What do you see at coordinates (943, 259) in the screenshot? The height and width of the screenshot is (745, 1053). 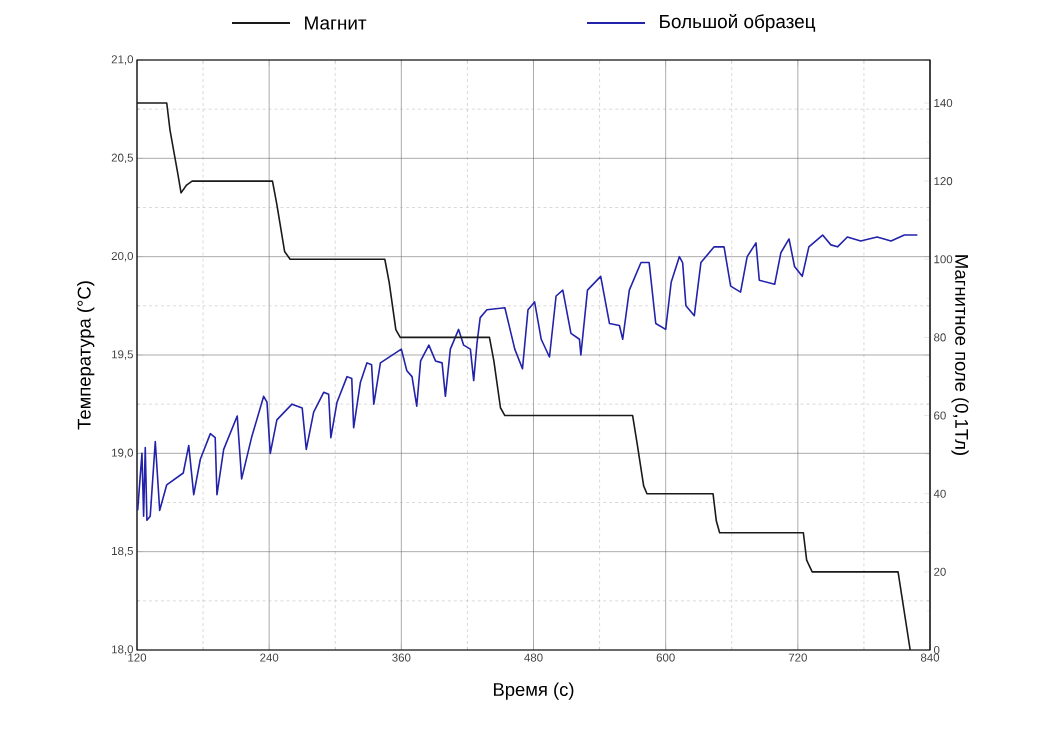 I see `y2-tick-label: 100` at bounding box center [943, 259].